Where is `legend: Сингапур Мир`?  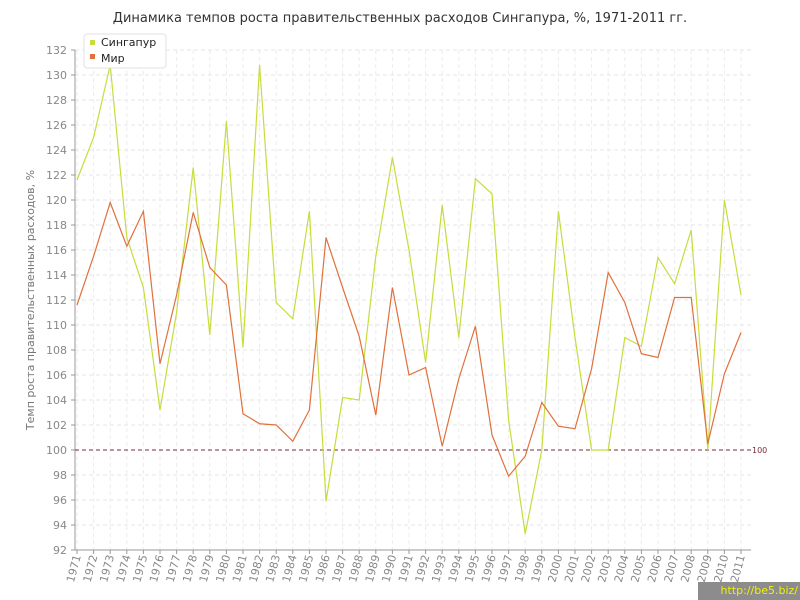
legend: Сингапур Мир is located at coordinates (125, 51).